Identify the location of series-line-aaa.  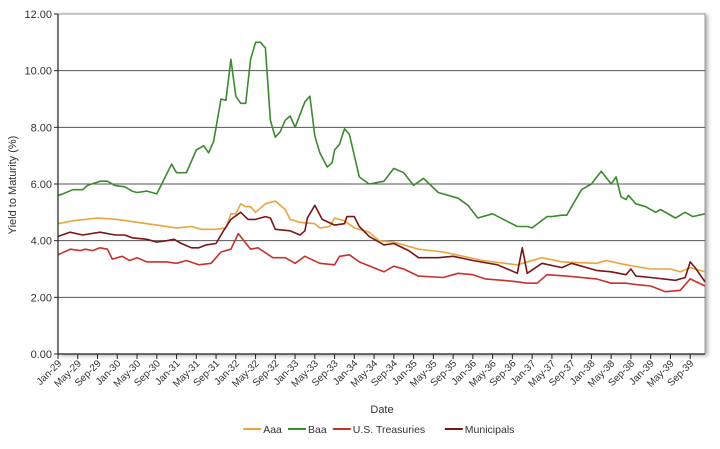
(381, 236).